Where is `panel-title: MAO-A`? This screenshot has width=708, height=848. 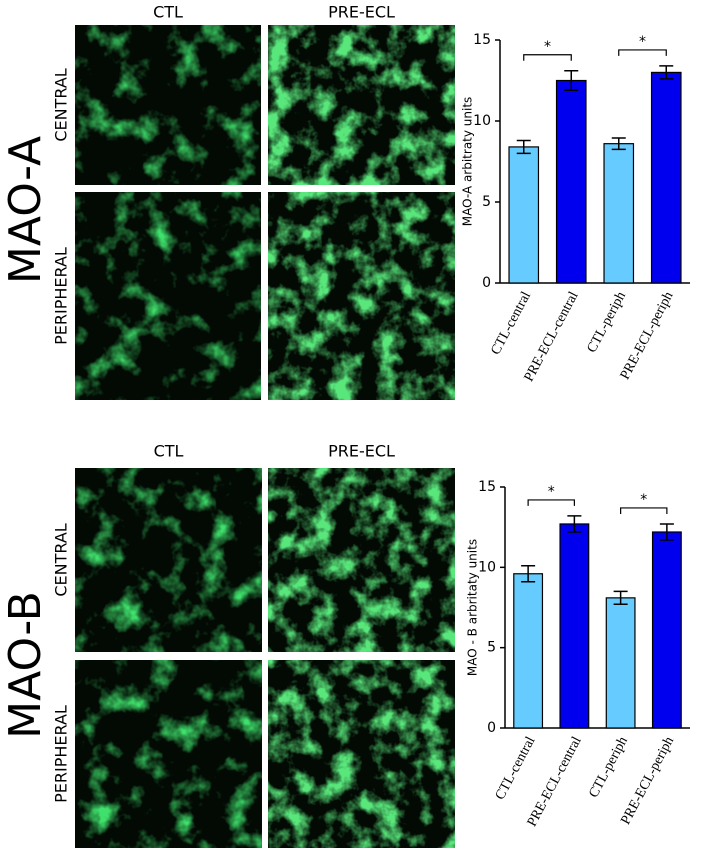 panel-title: MAO-A is located at coordinates (25, 210).